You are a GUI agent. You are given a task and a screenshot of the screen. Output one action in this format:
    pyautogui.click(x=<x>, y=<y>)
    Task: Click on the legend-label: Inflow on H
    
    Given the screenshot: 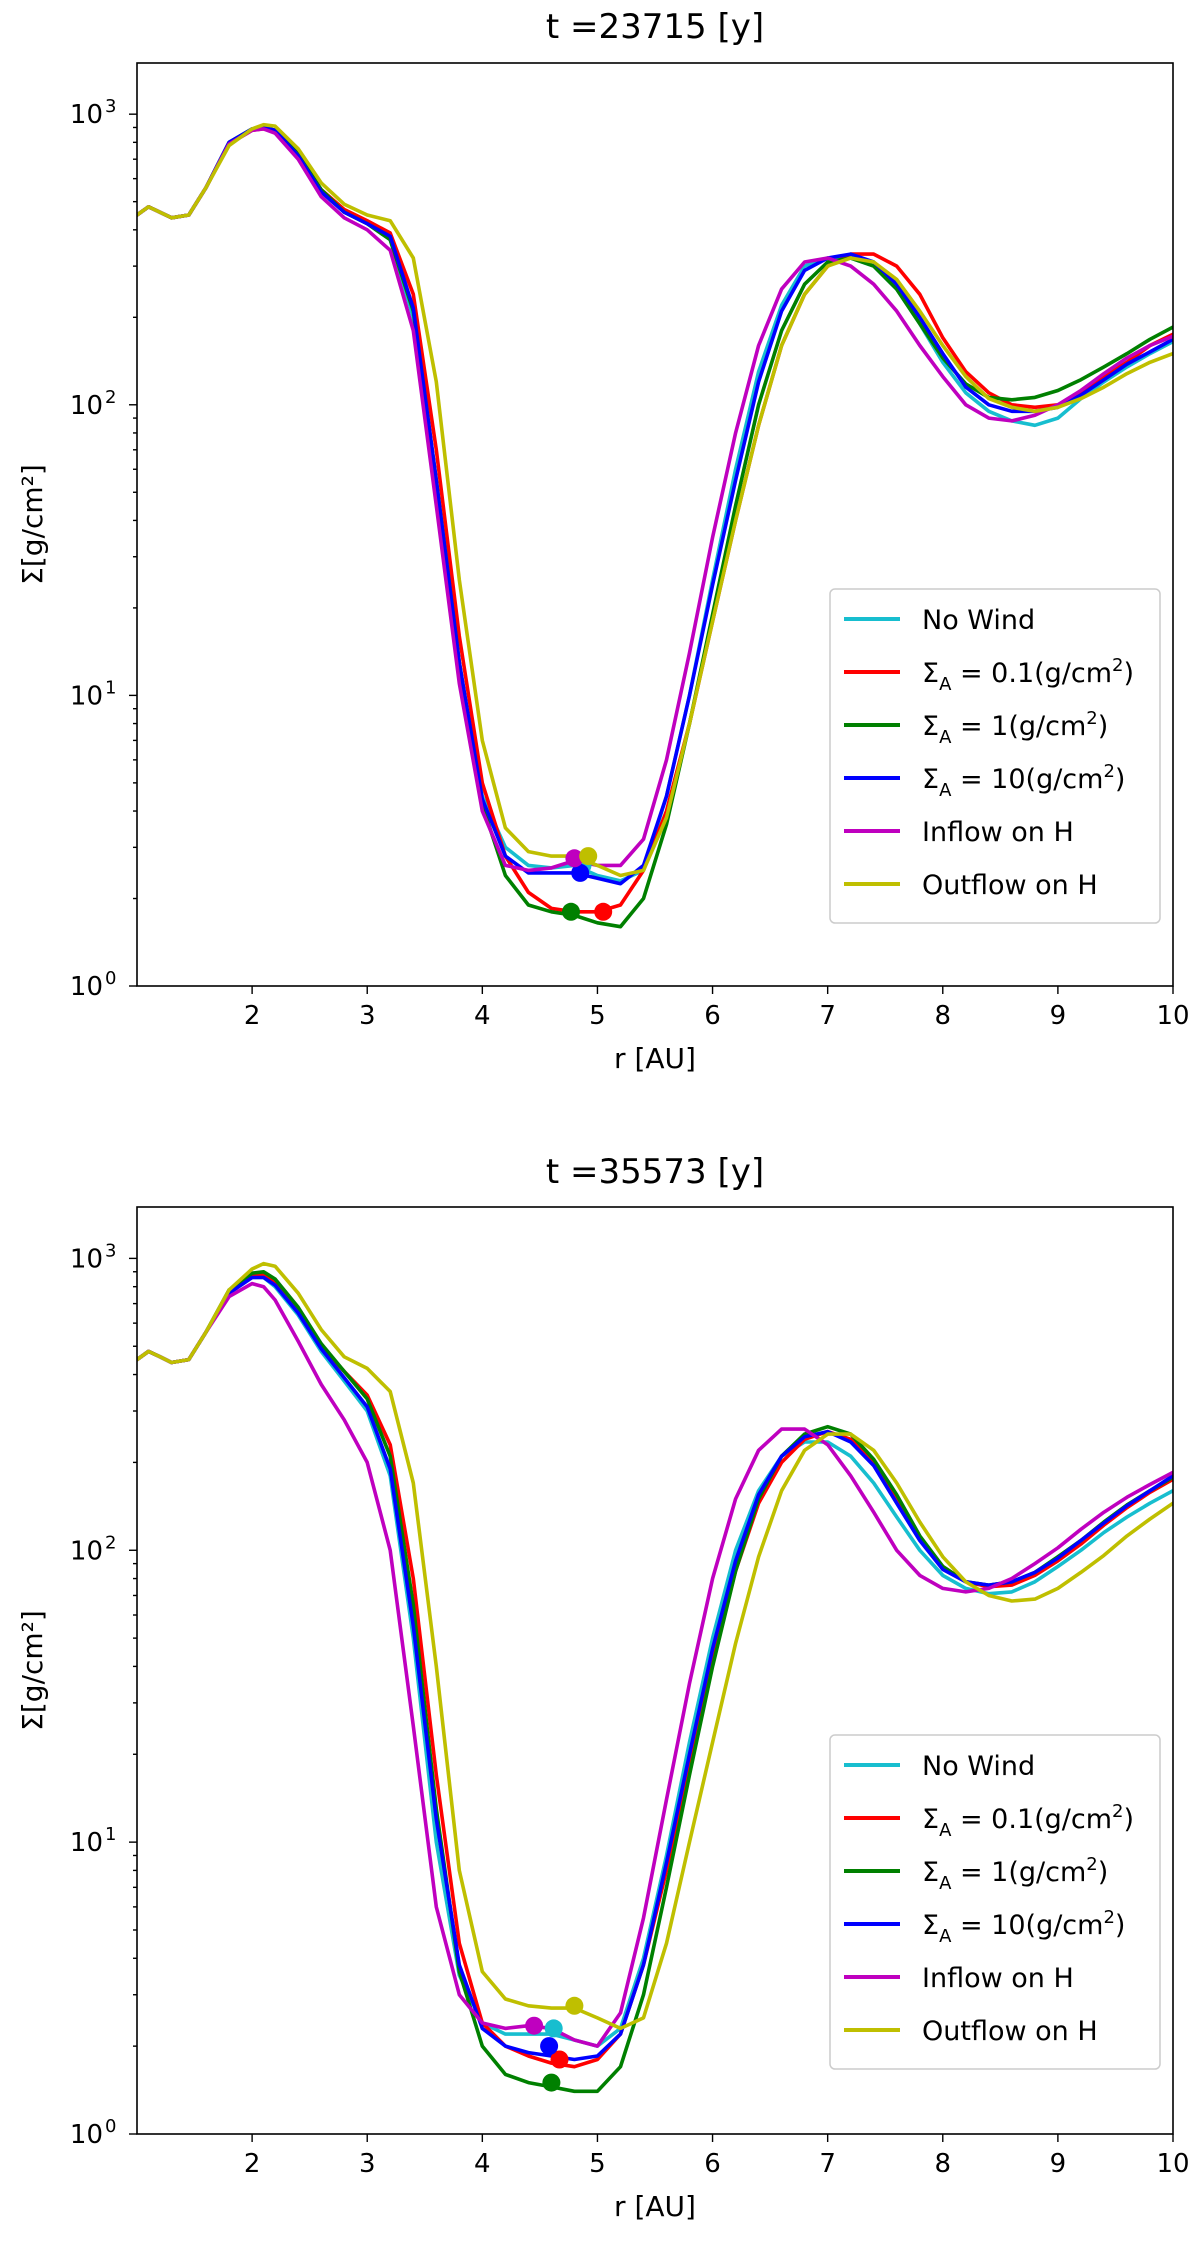 What is the action you would take?
    pyautogui.click(x=998, y=1978)
    